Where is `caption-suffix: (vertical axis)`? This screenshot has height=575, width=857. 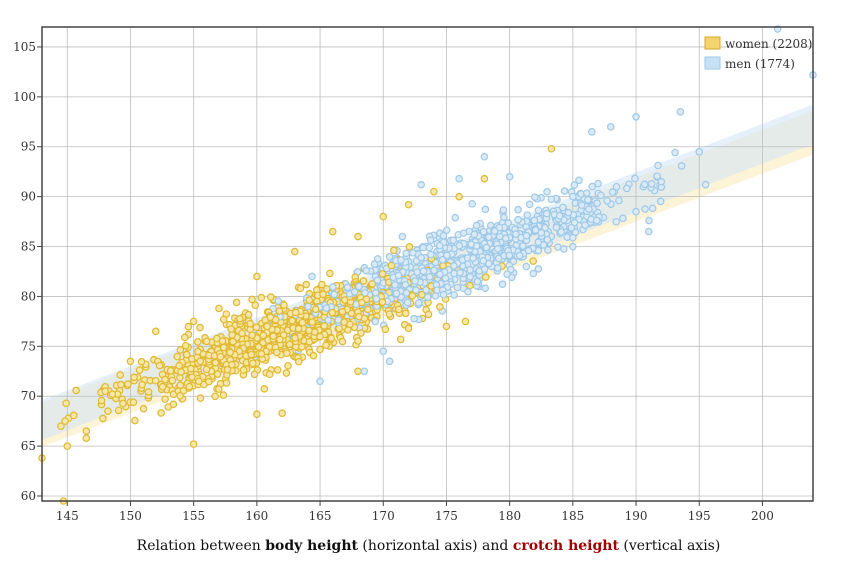 caption-suffix: (vertical axis) is located at coordinates (669, 546).